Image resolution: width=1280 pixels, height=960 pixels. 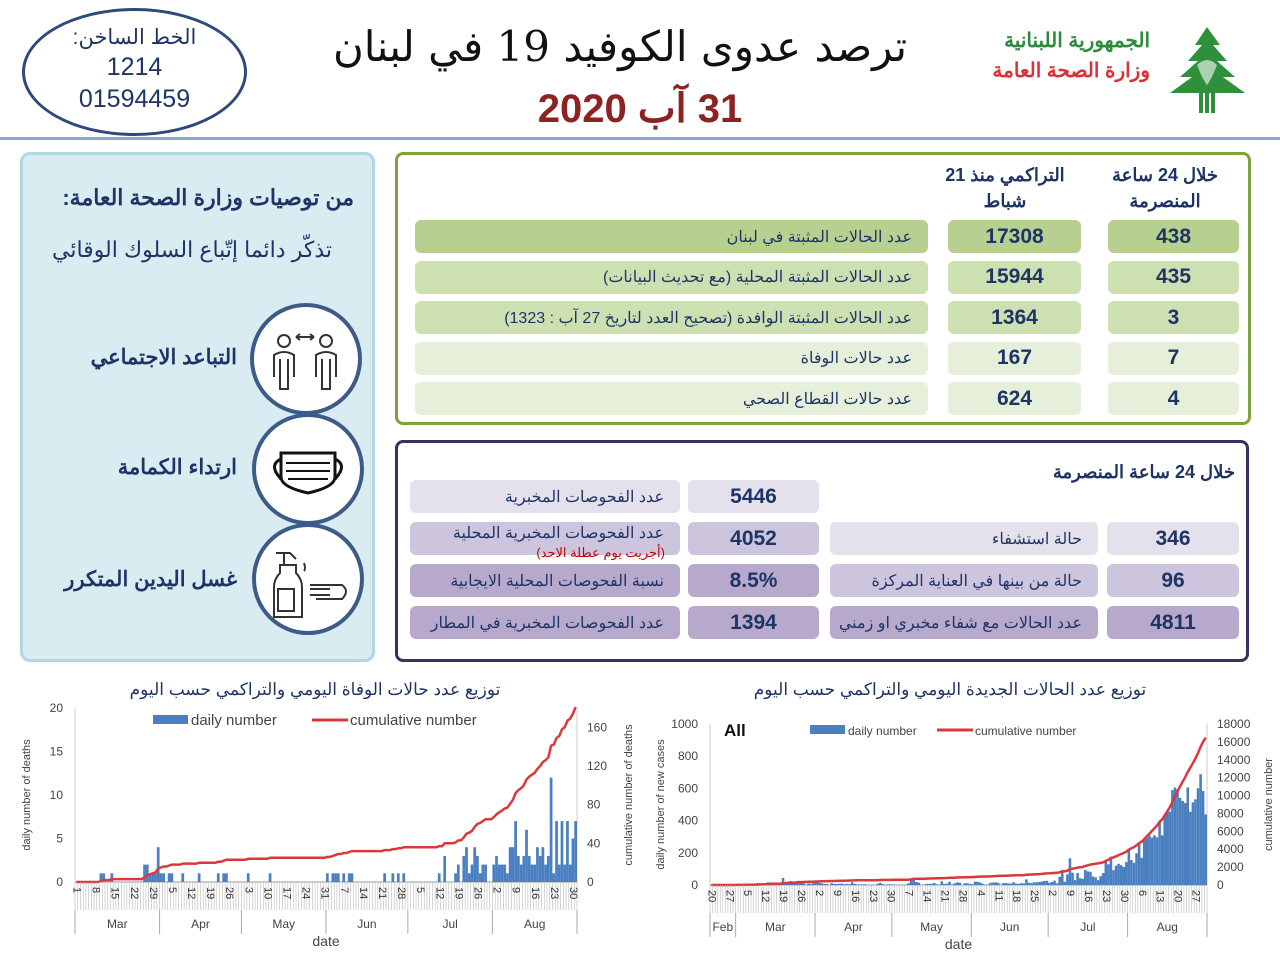 What do you see at coordinates (661, 804) in the screenshot?
I see `cases-y-axis-title: daily number of new cases` at bounding box center [661, 804].